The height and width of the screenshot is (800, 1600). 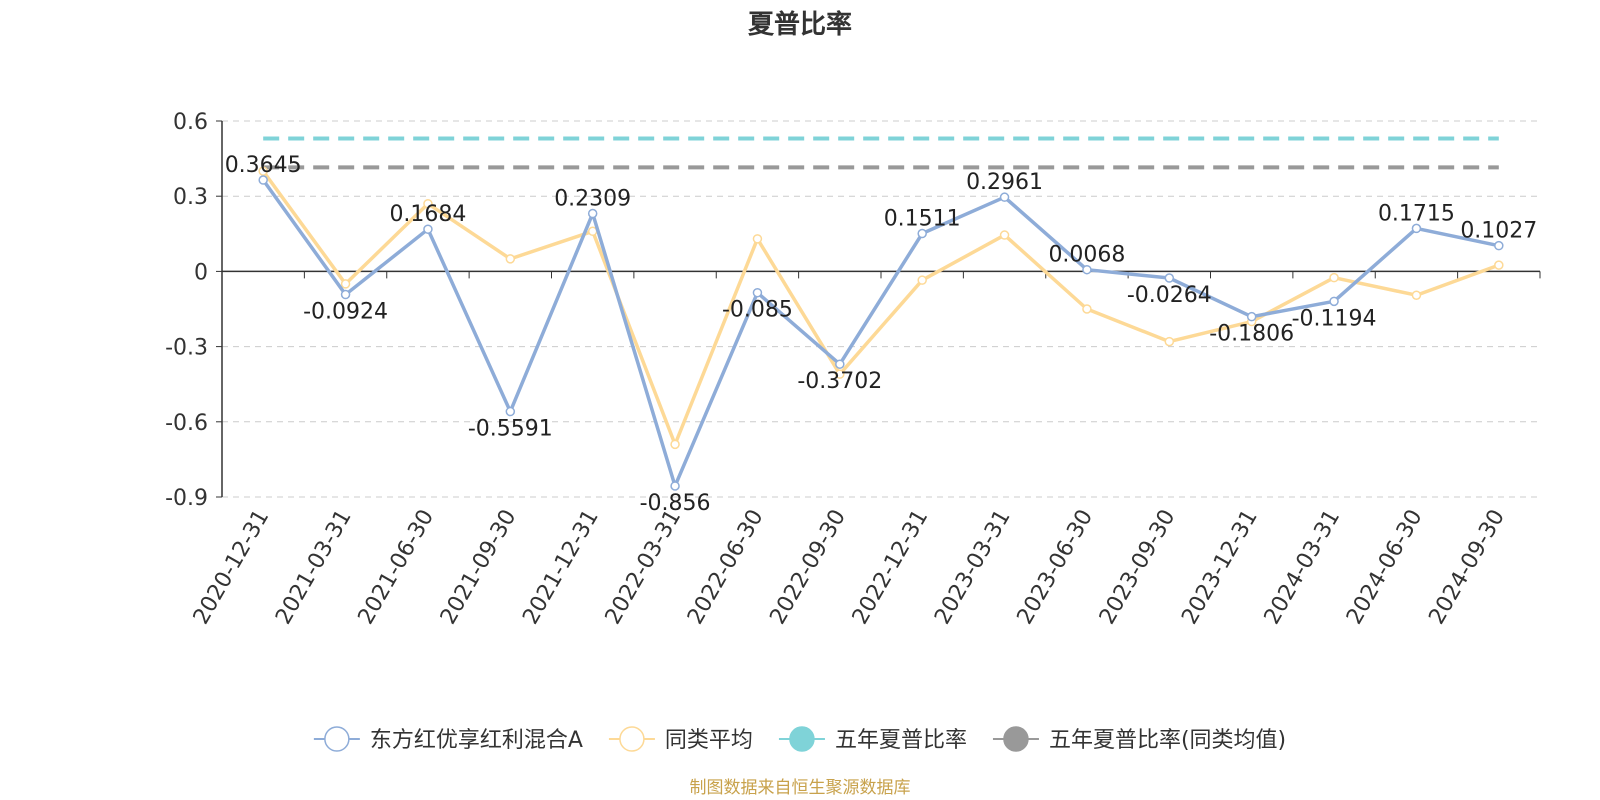 I want to click on data-label: 0.2961, so click(x=1004, y=182).